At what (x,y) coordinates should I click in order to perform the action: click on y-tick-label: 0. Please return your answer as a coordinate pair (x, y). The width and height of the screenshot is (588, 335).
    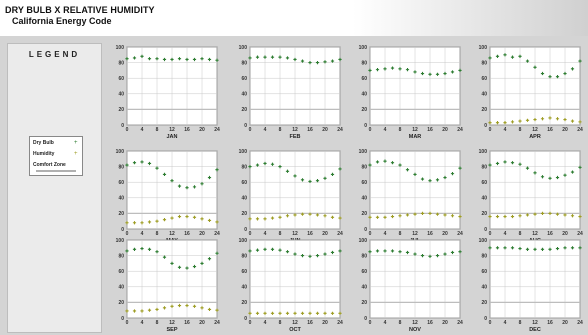
    Looking at the image, I should click on (245, 126).